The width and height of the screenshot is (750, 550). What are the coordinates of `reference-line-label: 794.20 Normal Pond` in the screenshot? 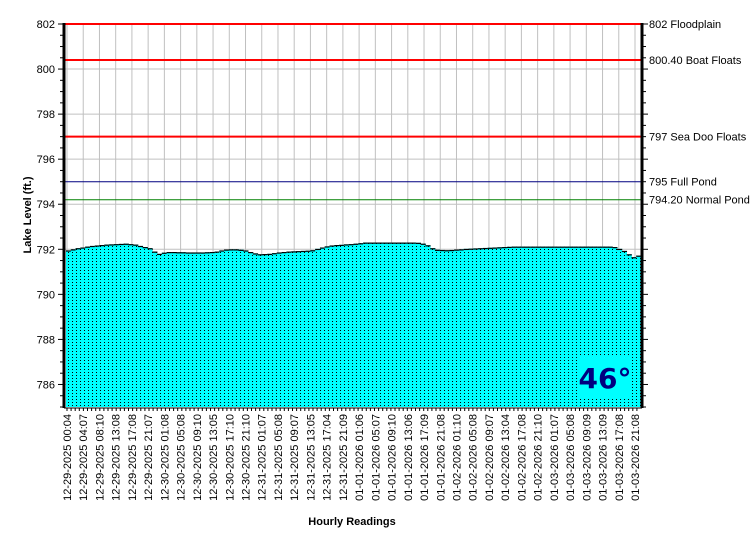 It's located at (699, 201).